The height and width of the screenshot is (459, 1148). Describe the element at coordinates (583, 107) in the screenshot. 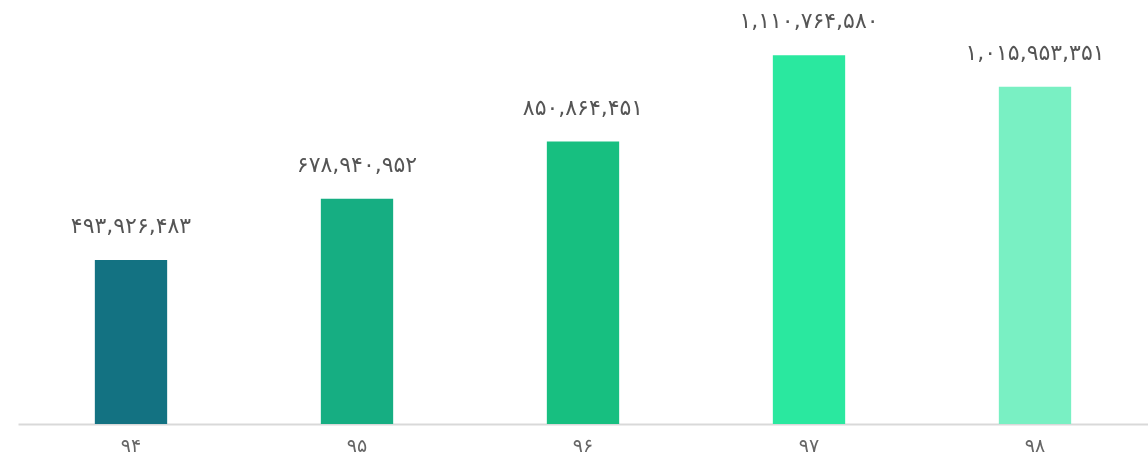

I see `data-label: ۸۵۰,۸۶۴,۴۵۱` at that location.